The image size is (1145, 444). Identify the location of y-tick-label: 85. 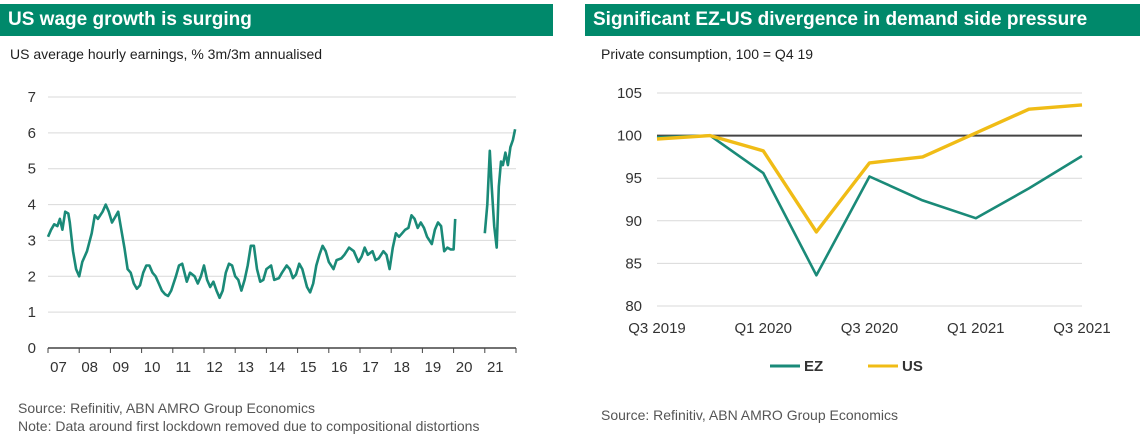
(633, 263).